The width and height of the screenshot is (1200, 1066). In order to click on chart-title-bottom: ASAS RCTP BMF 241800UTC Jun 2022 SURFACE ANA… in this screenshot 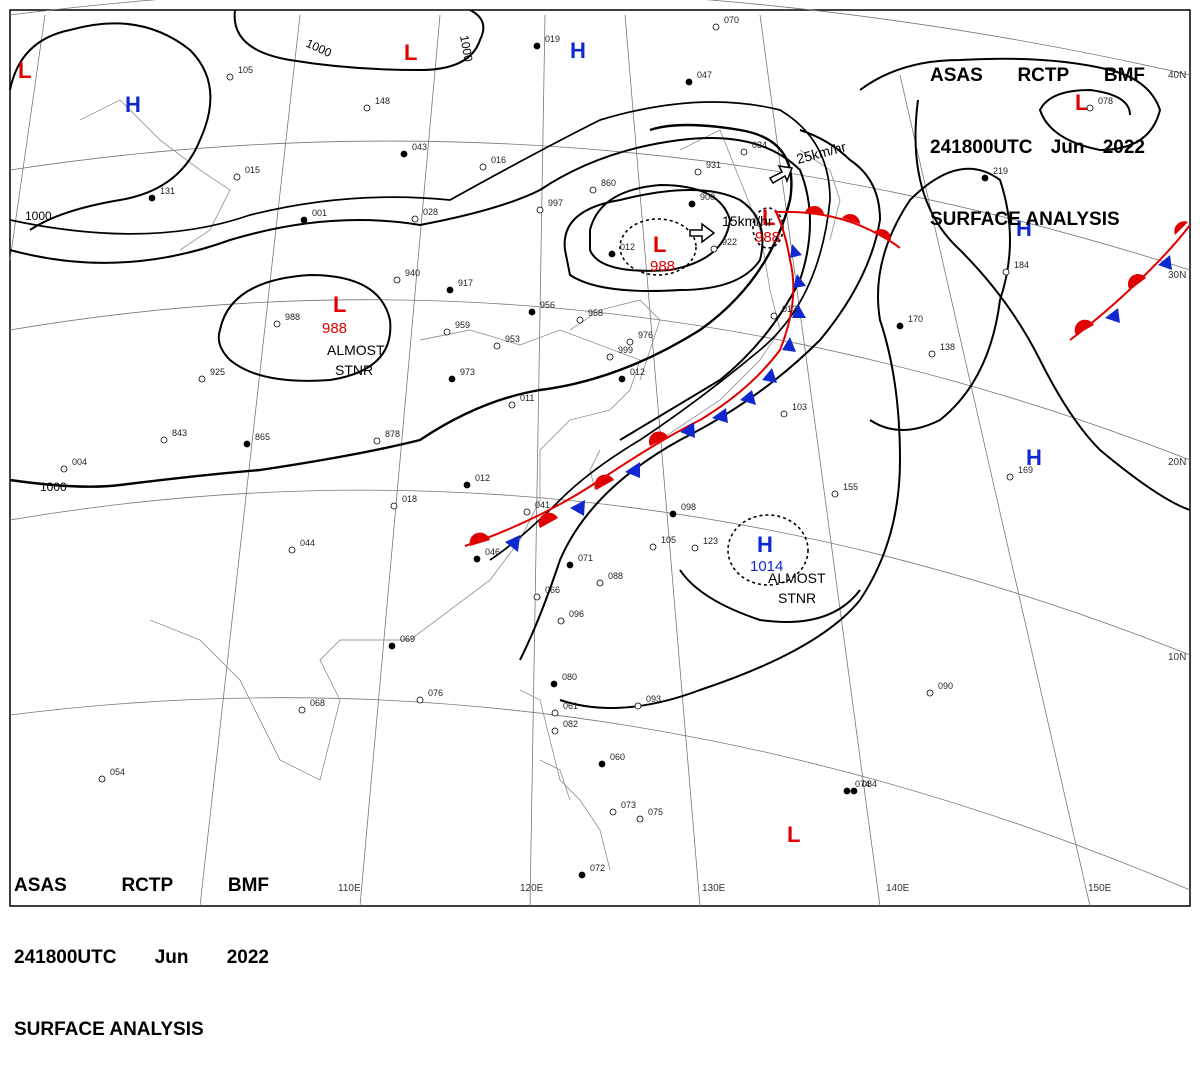, I will do `click(141, 946)`.